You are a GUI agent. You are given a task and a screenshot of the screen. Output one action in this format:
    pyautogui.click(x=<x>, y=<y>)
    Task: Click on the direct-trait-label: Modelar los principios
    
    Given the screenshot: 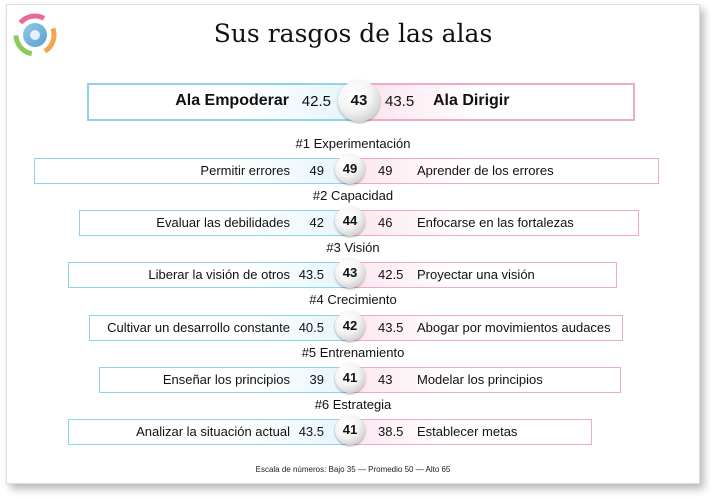 What is the action you would take?
    pyautogui.click(x=480, y=379)
    